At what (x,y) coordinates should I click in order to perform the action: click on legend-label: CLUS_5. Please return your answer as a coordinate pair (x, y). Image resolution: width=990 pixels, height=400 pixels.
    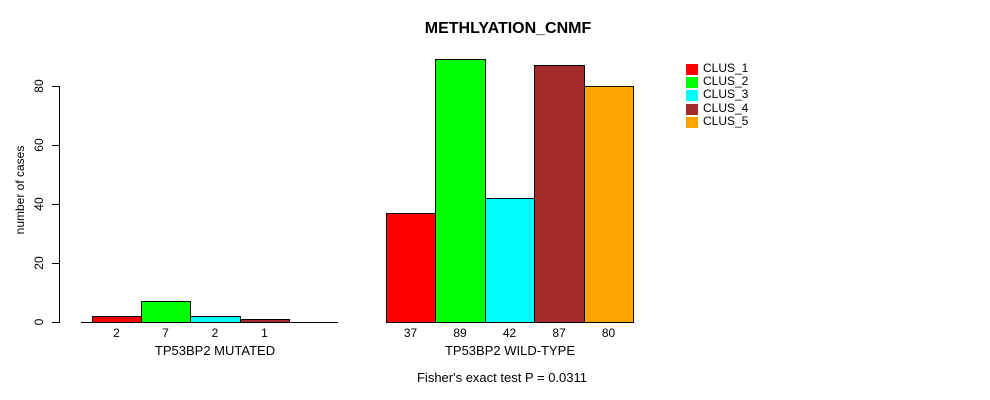
    Looking at the image, I should click on (726, 121).